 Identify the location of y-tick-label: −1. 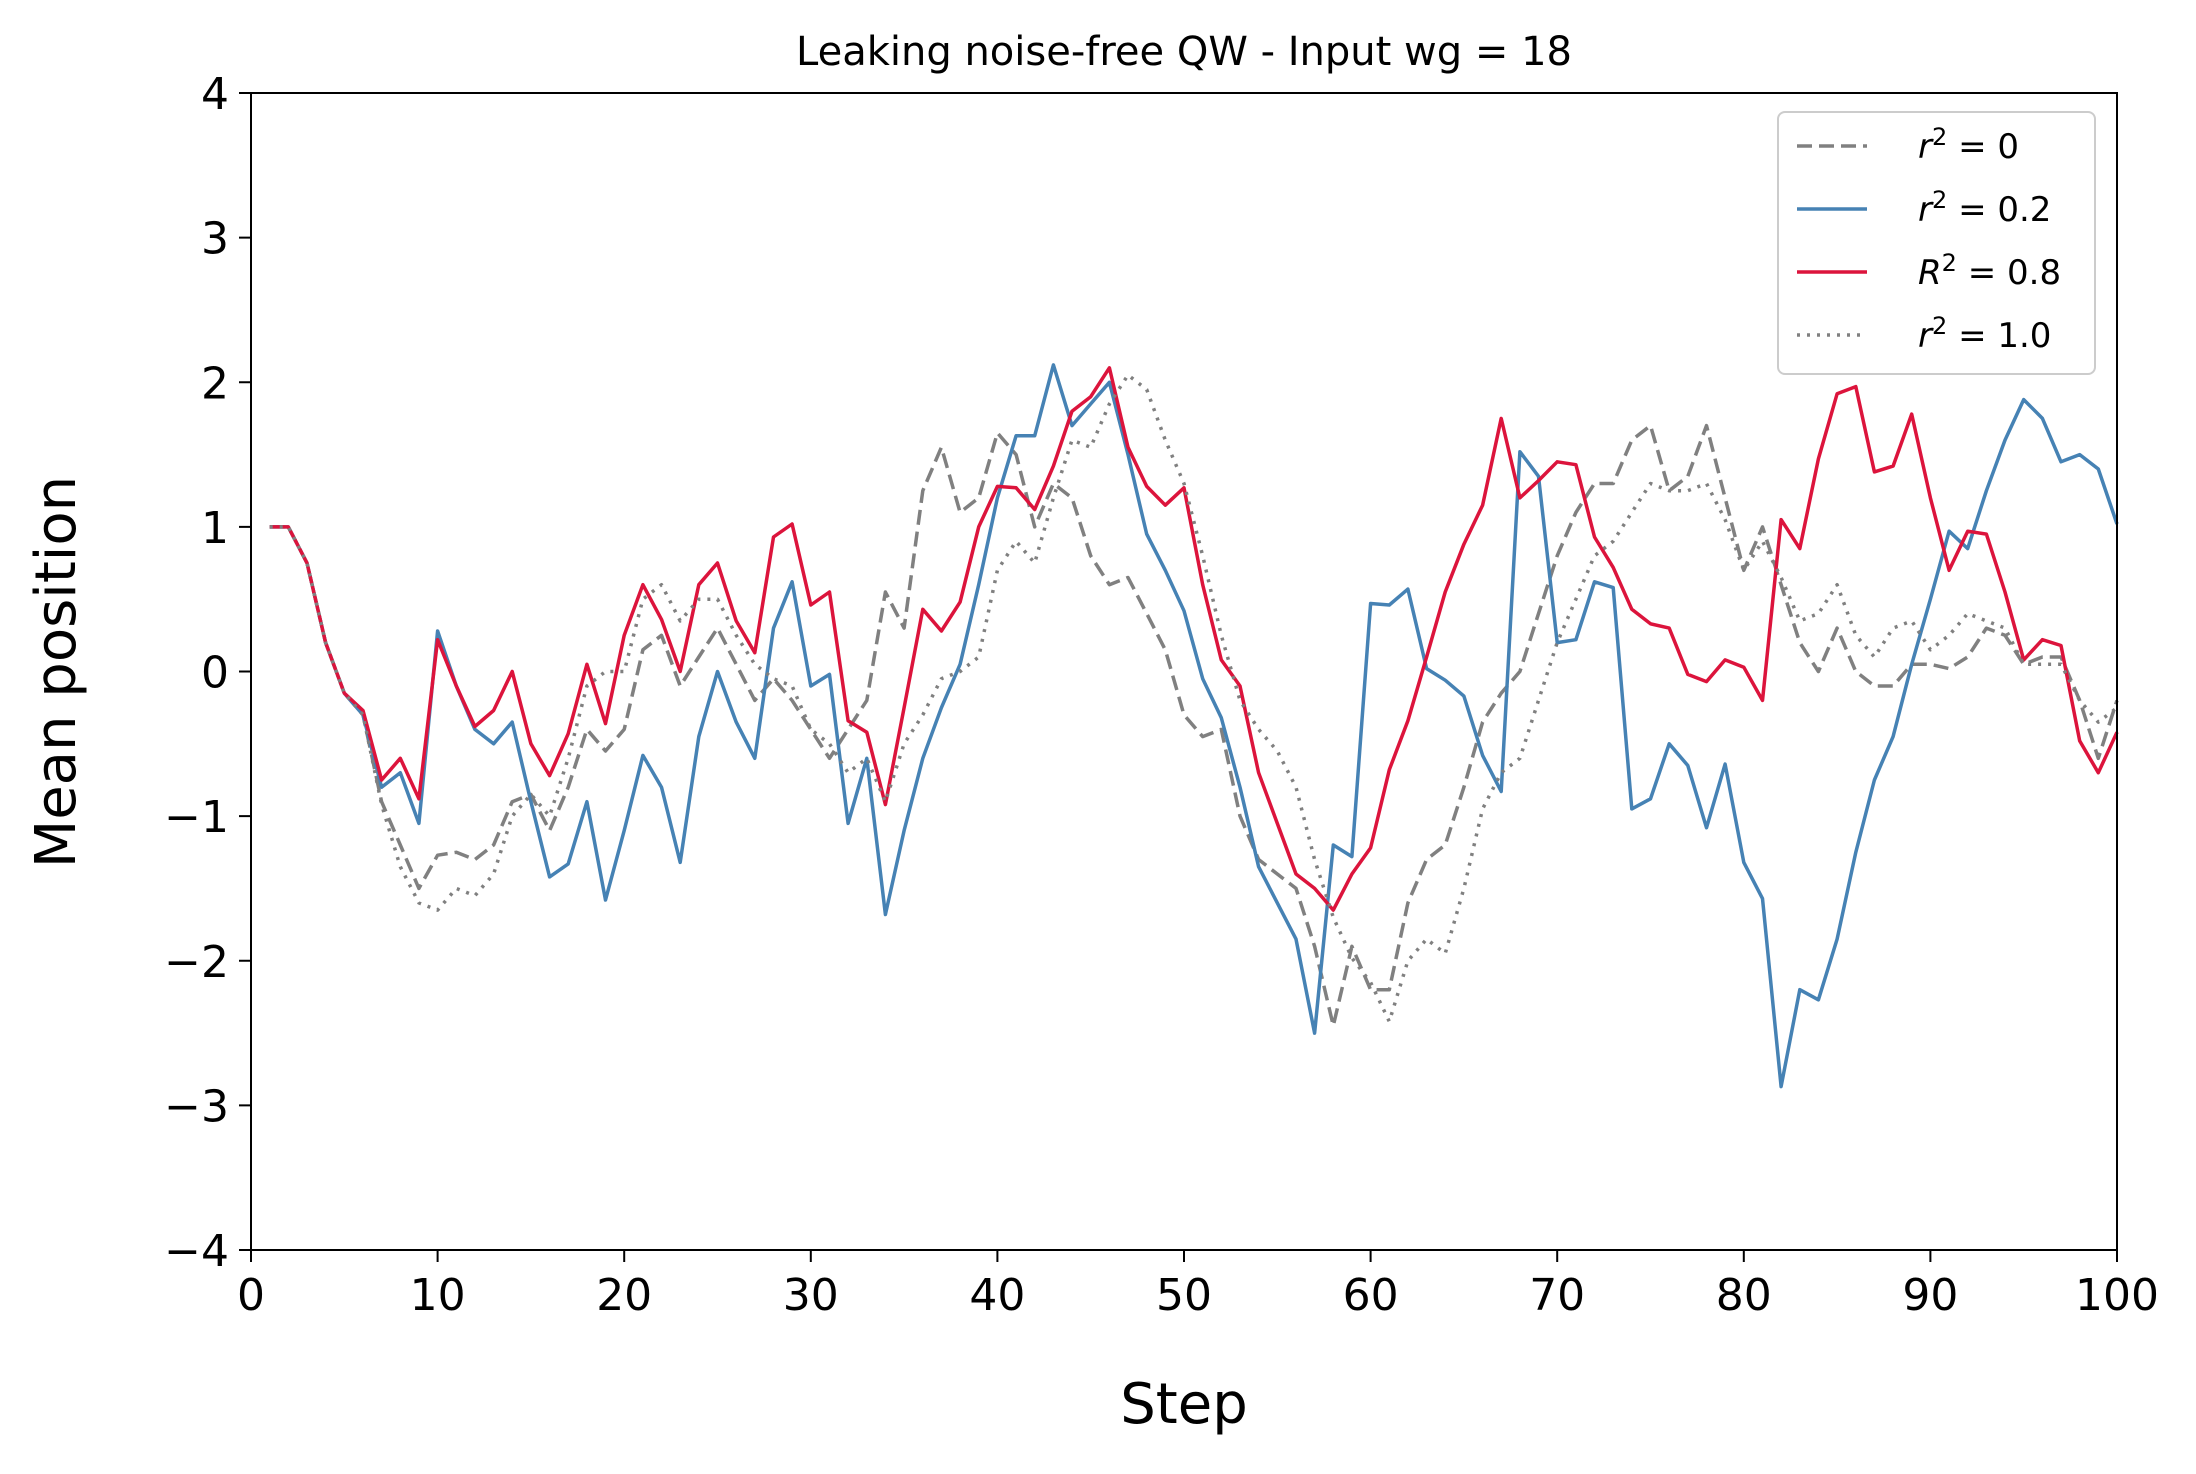
(196, 817).